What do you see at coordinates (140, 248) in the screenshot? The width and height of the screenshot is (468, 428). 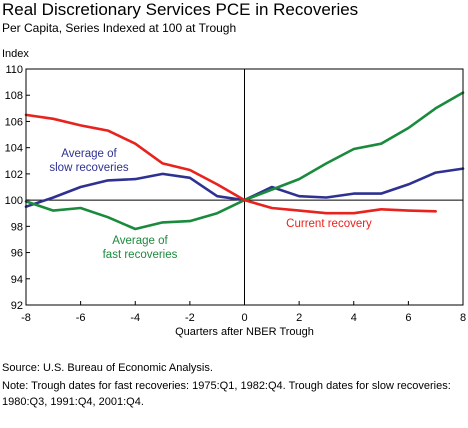 I see `series-label-average-of-fast-recoveries: Average of fast recoveries` at bounding box center [140, 248].